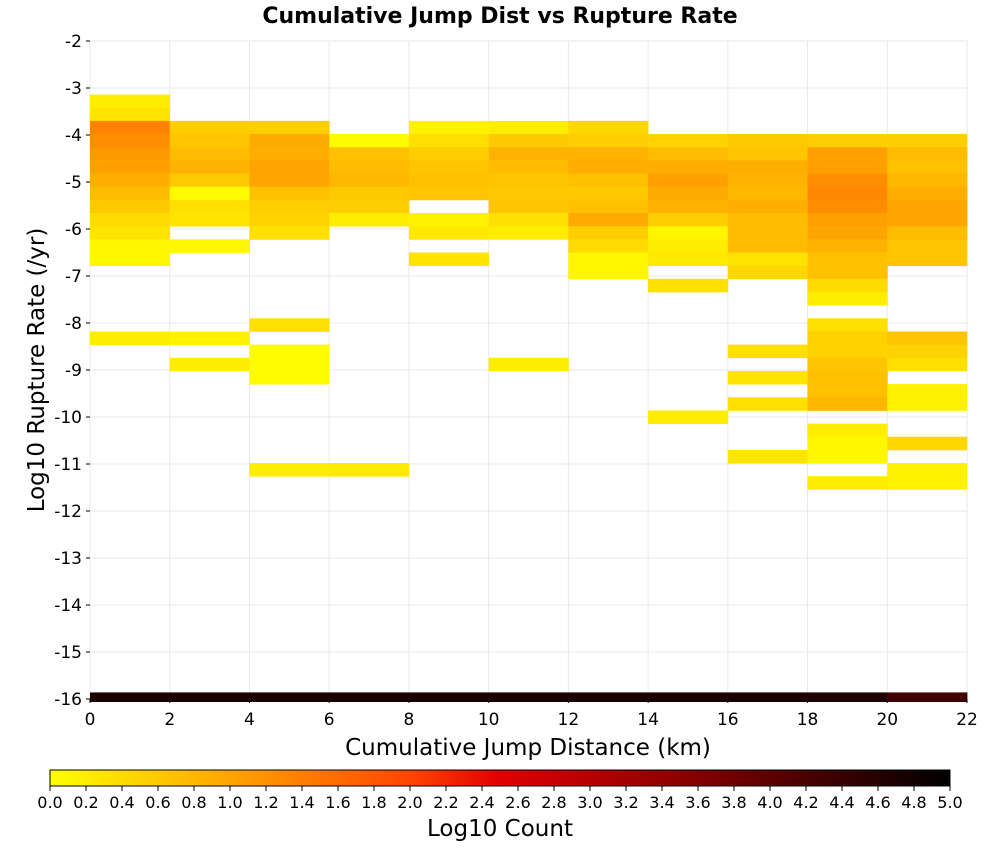 The image size is (1000, 850). Describe the element at coordinates (301, 802) in the screenshot. I see `colorbar-tick-label: 1.4` at that location.